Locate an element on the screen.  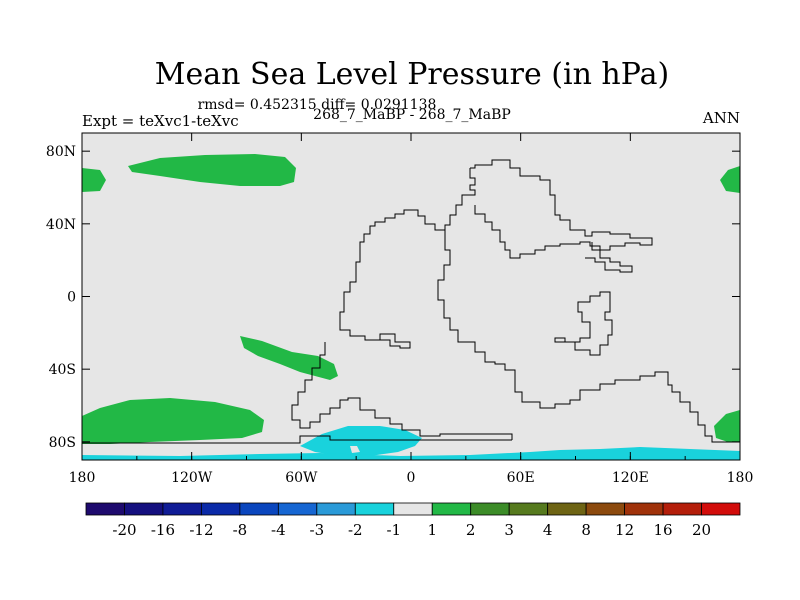
antarctic-low-dome is located at coordinates (361, 441).